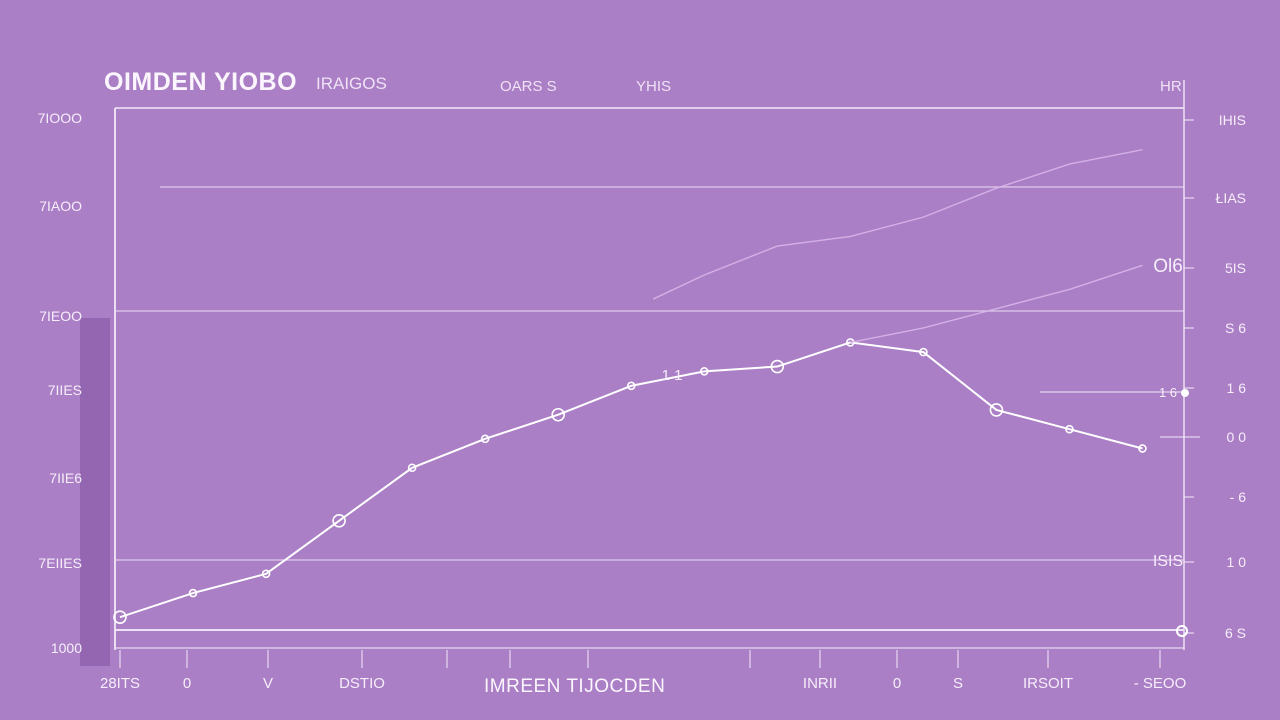 This screenshot has height=720, width=1280. I want to click on x-tick-label: S, so click(958, 683).